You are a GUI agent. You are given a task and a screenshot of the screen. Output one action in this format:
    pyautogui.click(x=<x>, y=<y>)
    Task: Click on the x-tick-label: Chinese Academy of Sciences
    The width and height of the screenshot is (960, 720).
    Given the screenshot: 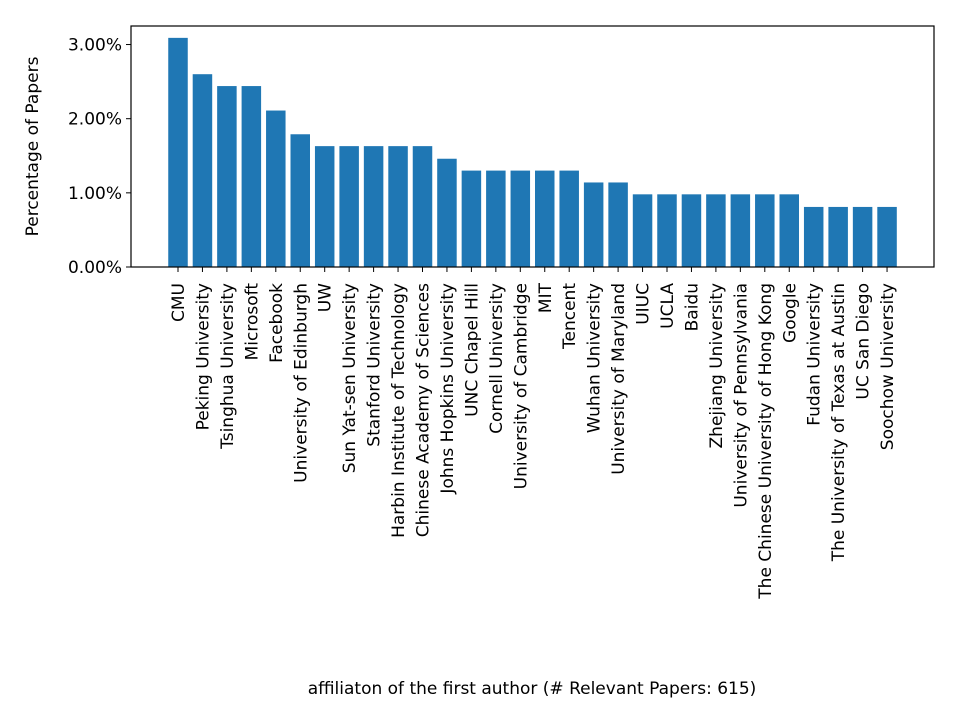 What is the action you would take?
    pyautogui.click(x=424, y=410)
    